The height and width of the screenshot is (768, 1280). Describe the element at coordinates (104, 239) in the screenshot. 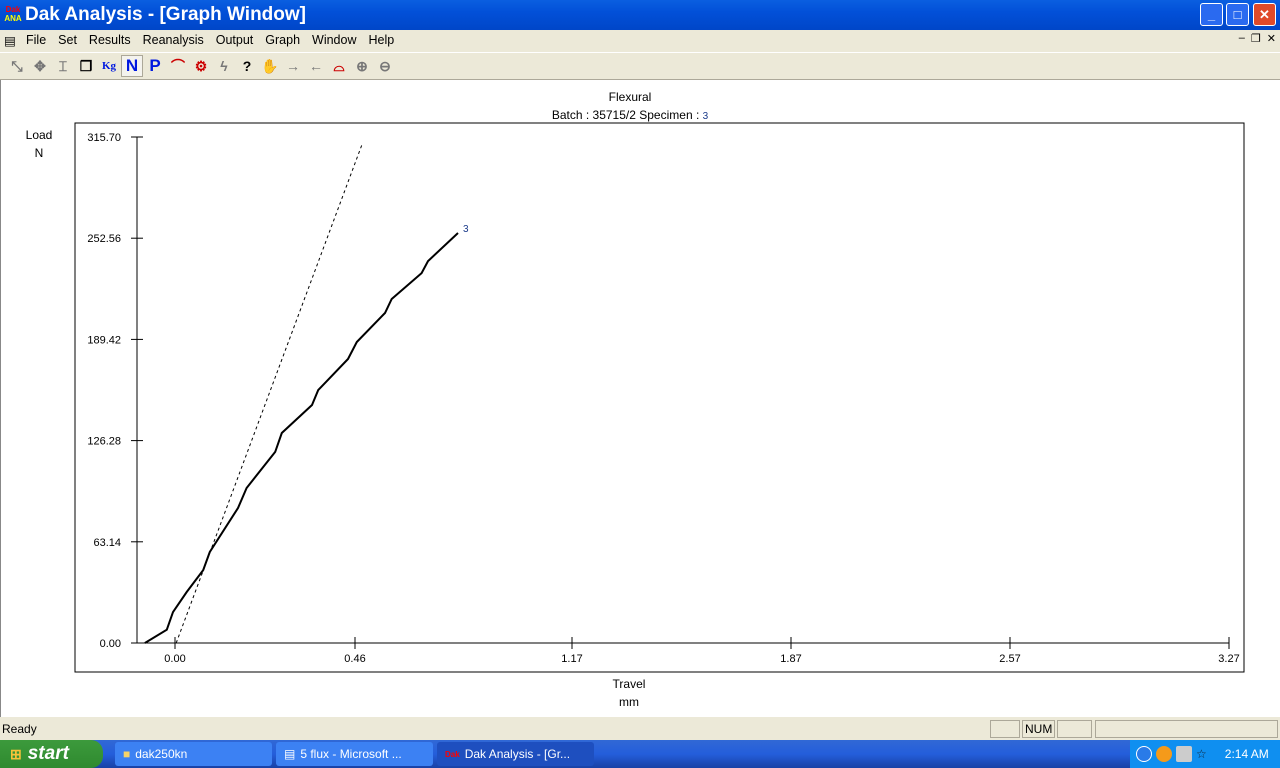

I see `y-tick-label: 252.56` at that location.